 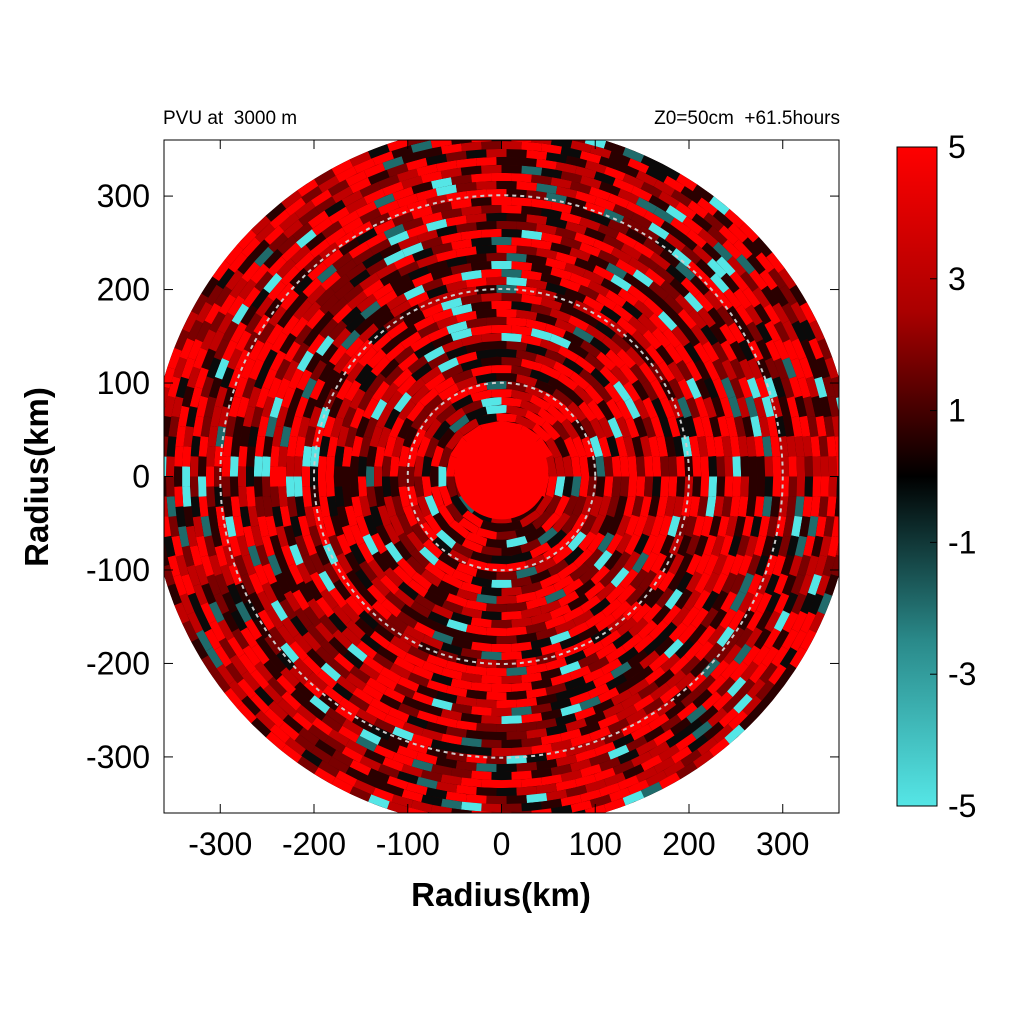 I want to click on y-tick-label: 300, so click(x=123, y=196).